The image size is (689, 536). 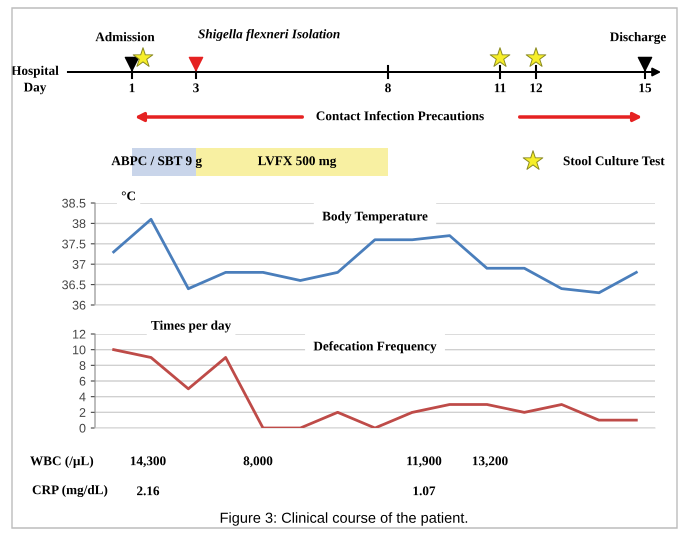 I want to click on y-axis-title: Times per day, so click(x=191, y=326).